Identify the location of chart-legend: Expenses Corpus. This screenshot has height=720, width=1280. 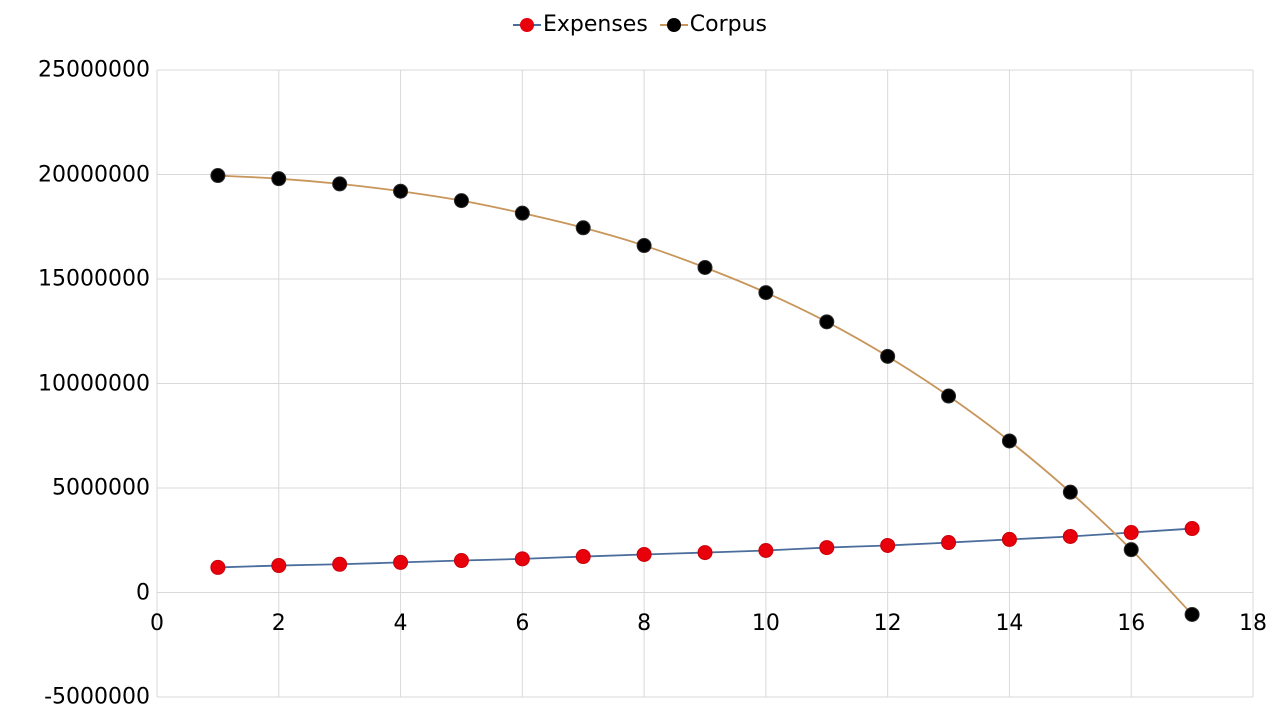
(640, 25).